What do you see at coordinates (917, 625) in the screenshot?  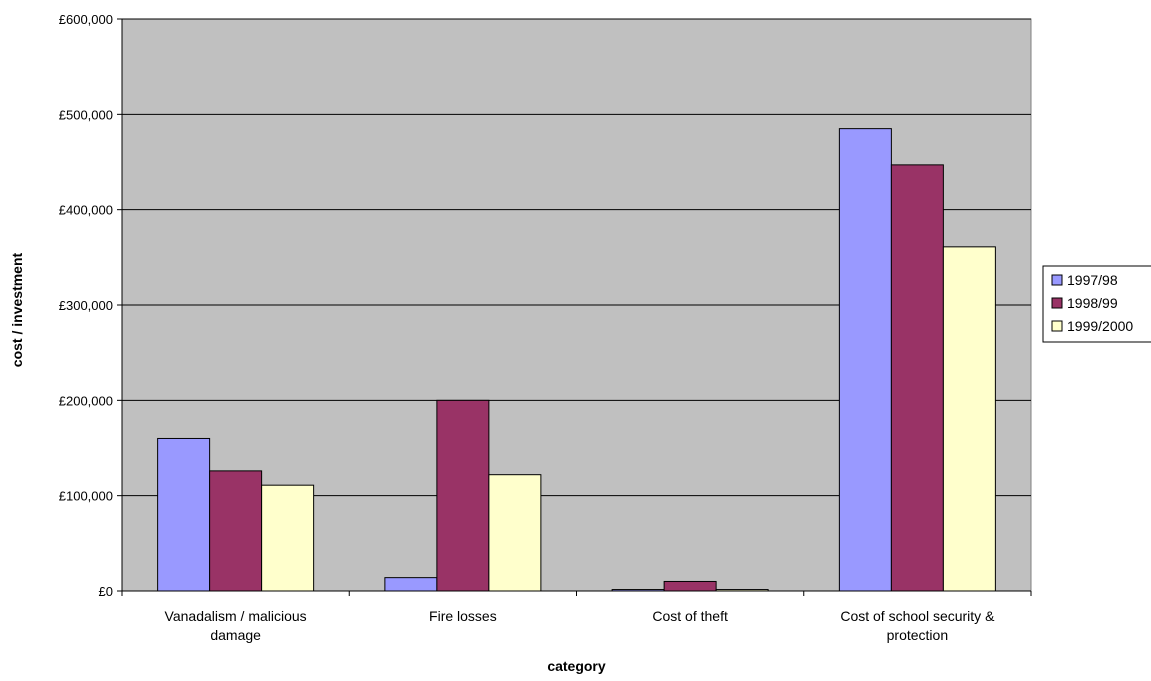 I see `x-tick-label: Cost of school security & protection` at bounding box center [917, 625].